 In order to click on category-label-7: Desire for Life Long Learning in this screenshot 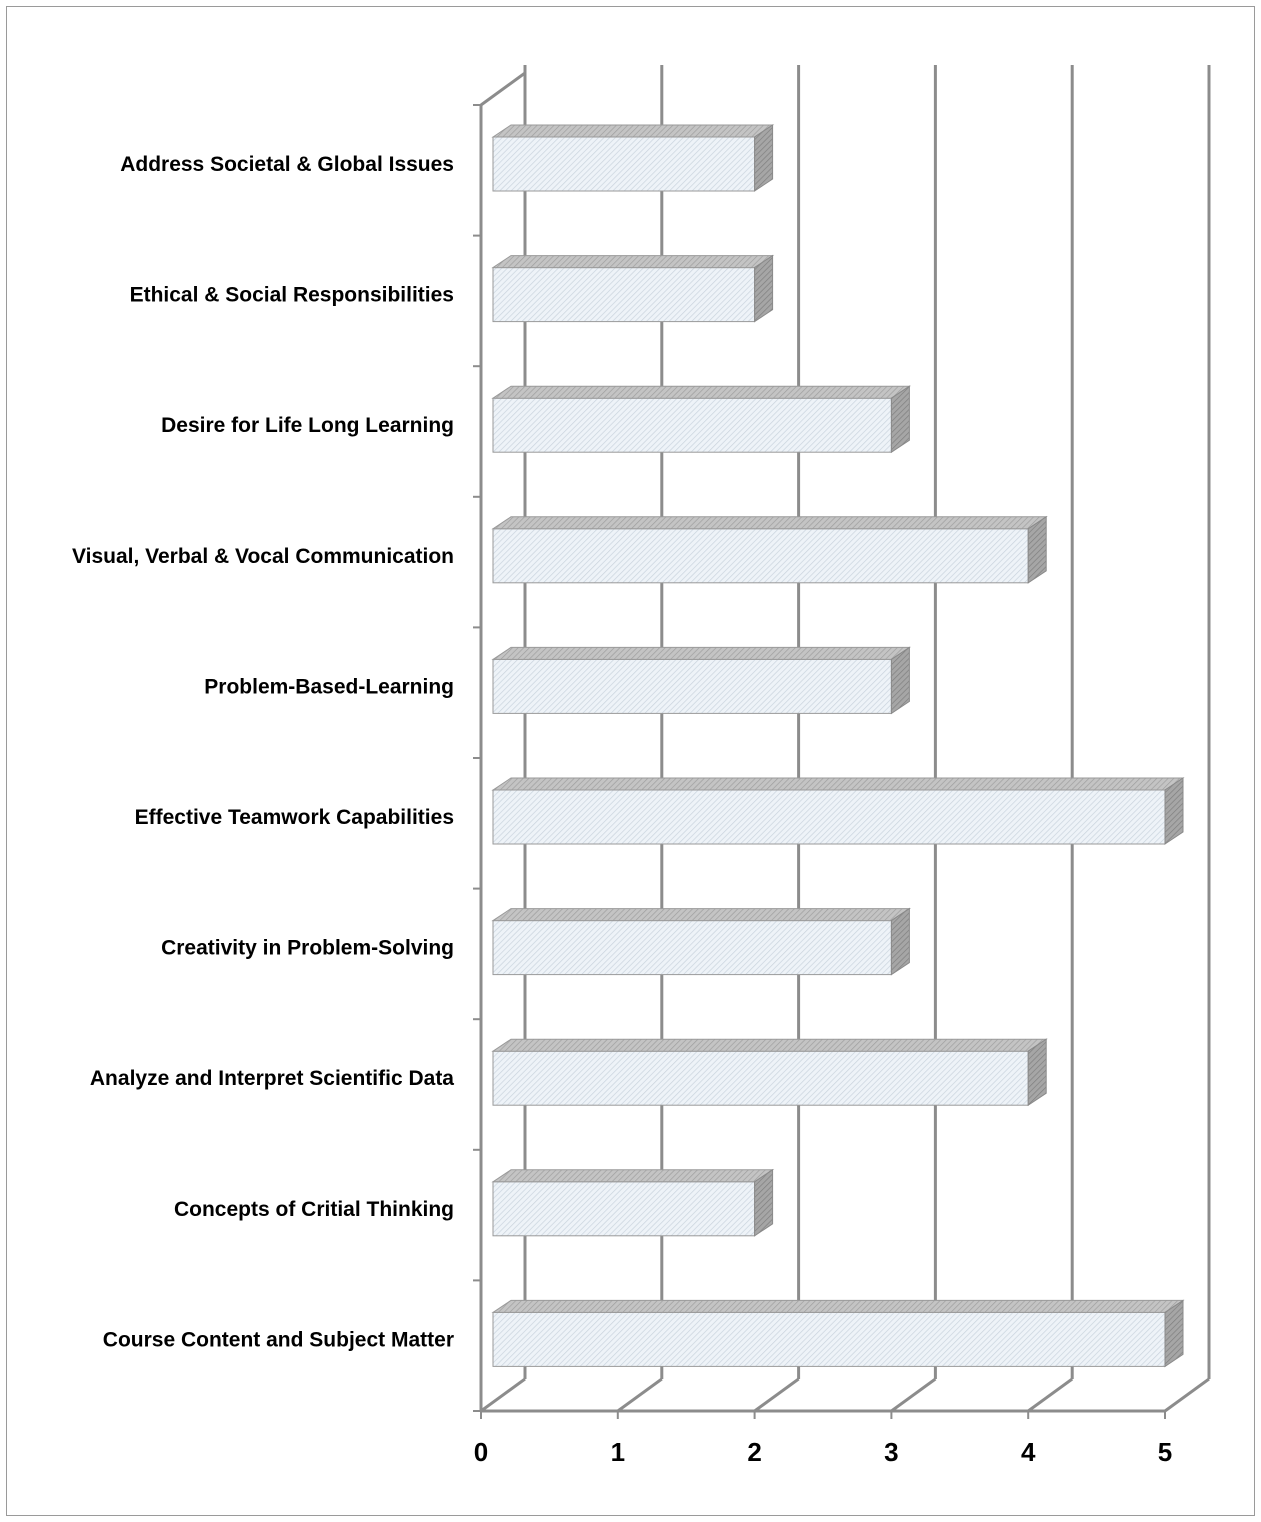, I will do `click(307, 425)`.